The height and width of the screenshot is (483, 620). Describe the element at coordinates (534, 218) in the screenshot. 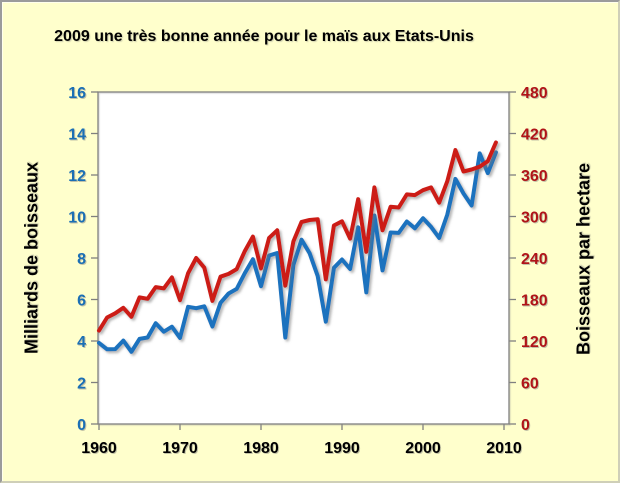

I see `right-tick-label: 300` at that location.